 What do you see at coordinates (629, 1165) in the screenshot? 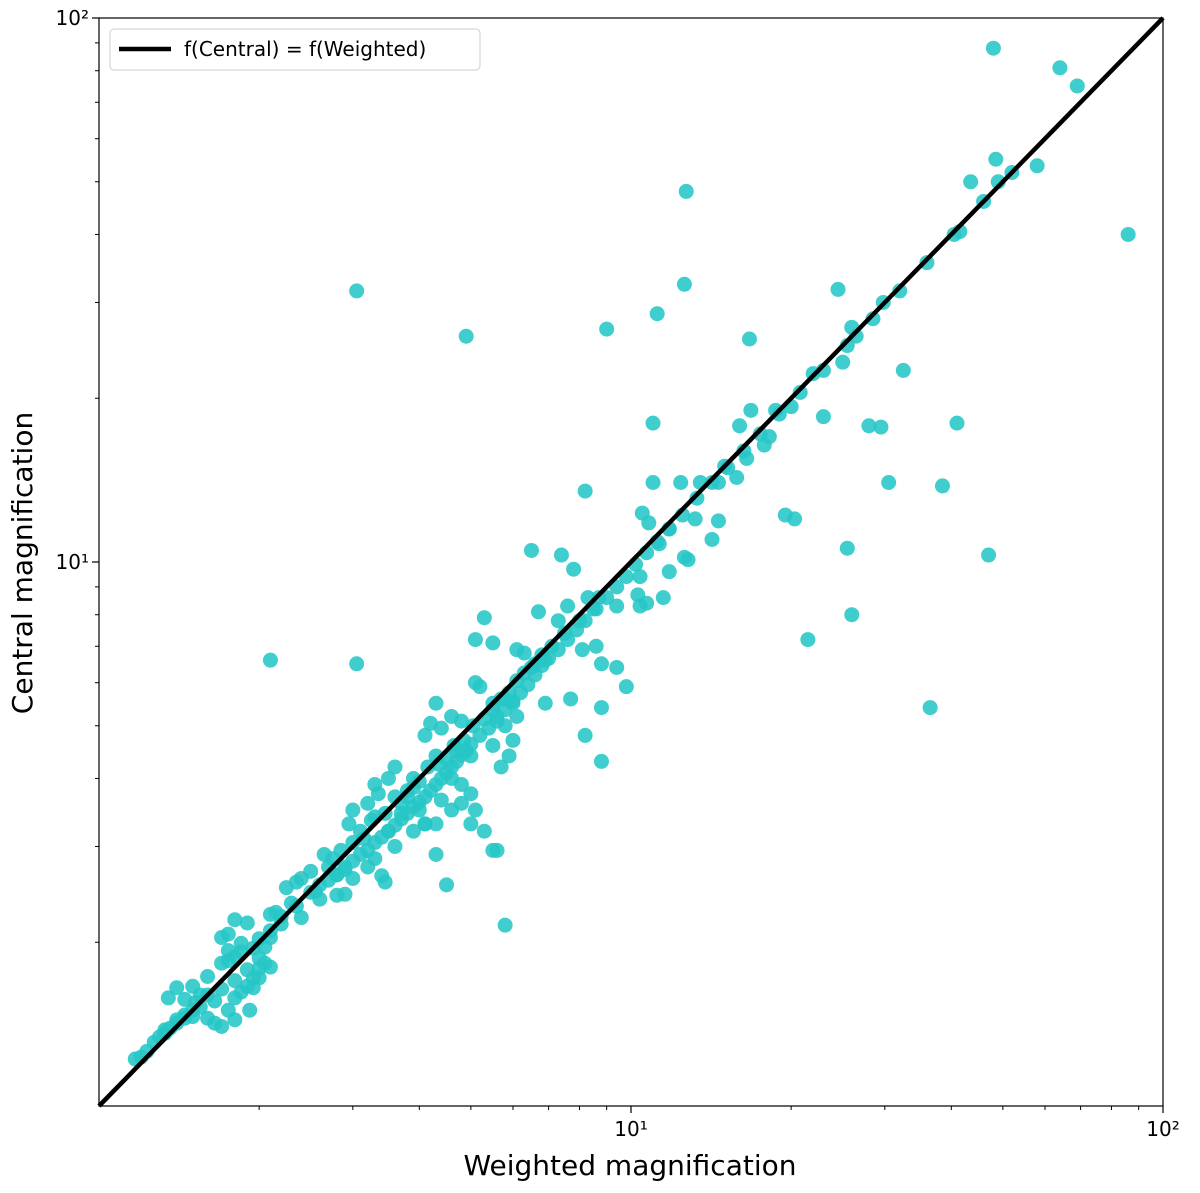
I see `x-axis-title: Weighted magnification` at bounding box center [629, 1165].